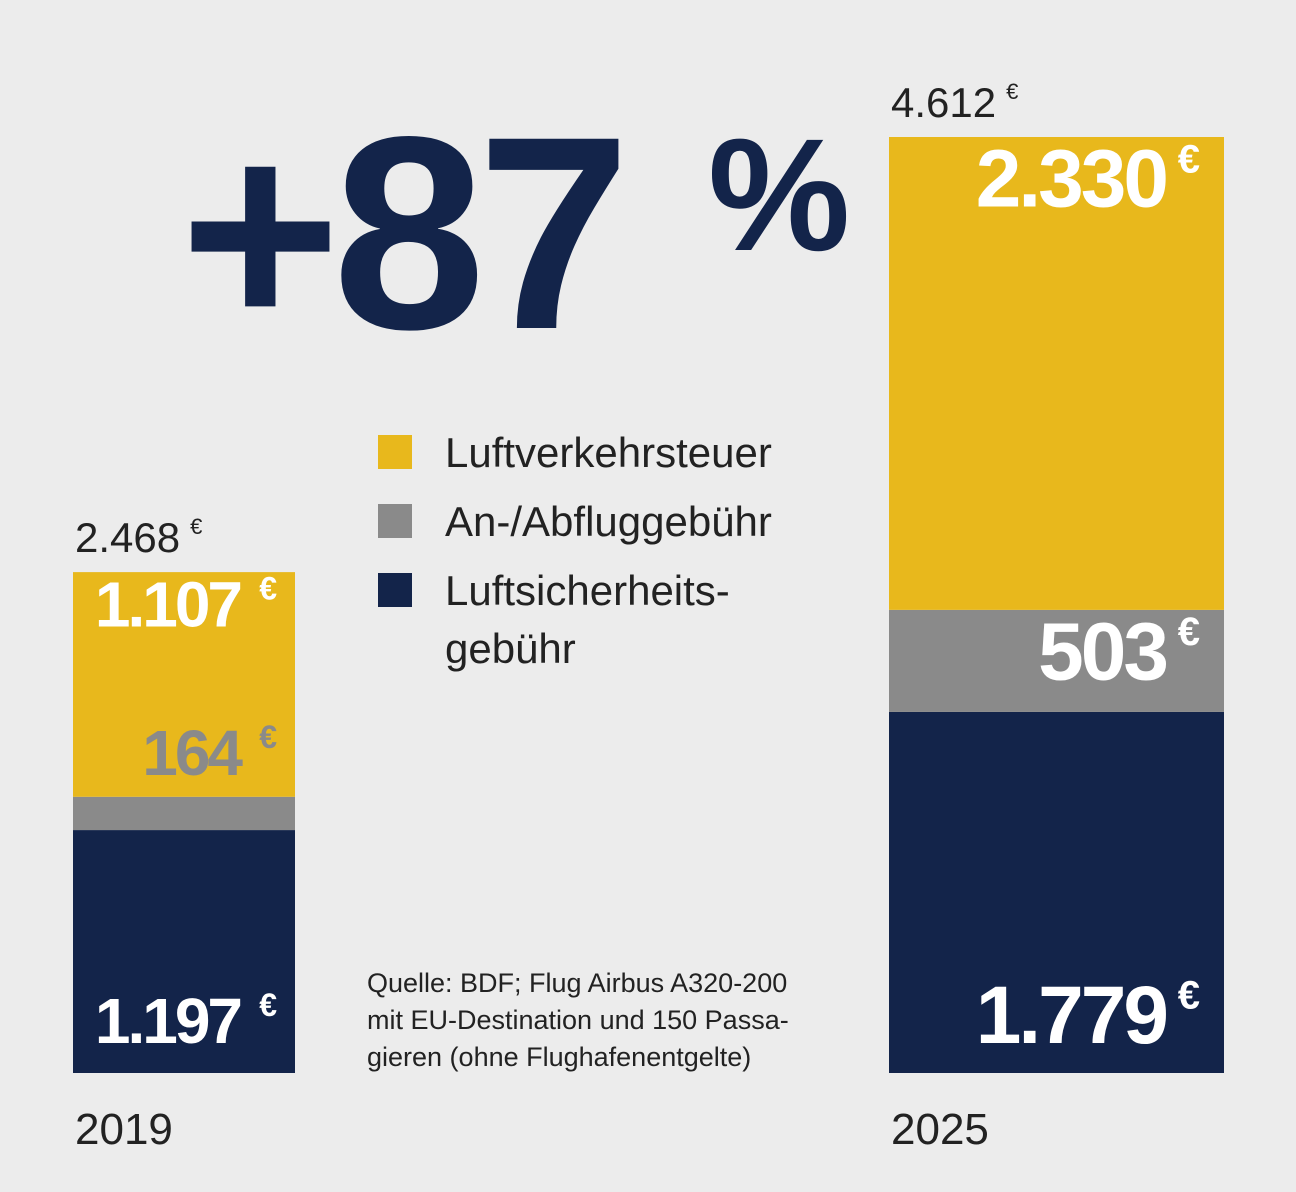 This screenshot has width=1296, height=1192. Describe the element at coordinates (779, 194) in the screenshot. I see `highlight-unit: %` at that location.